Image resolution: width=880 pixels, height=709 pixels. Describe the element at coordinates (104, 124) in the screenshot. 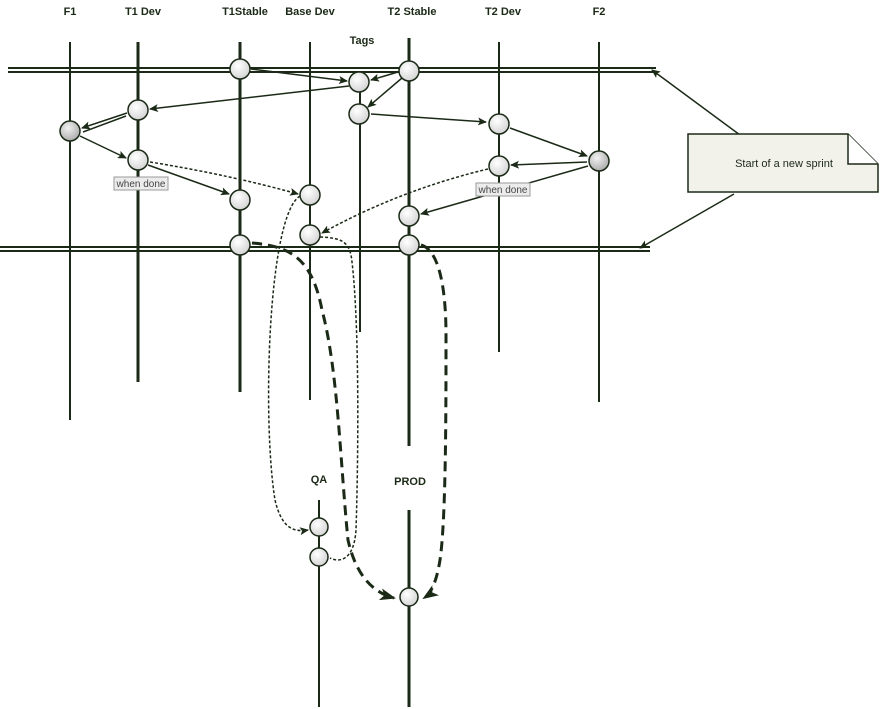

I see `flow-t1dev-to-f1-double` at that location.